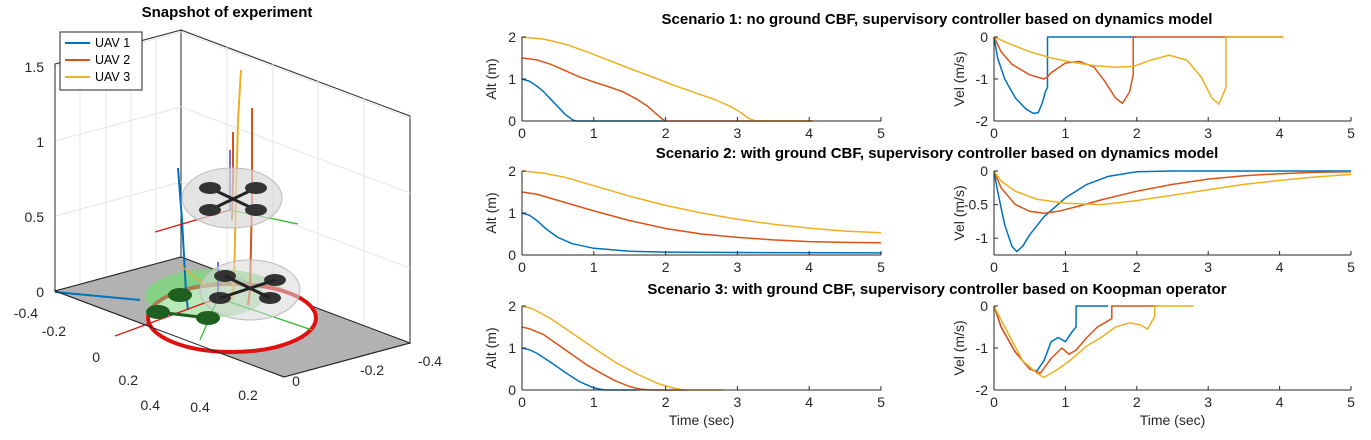 Image resolution: width=1371 pixels, height=440 pixels. Describe the element at coordinates (1173, 420) in the screenshot. I see `x-axis-label: Time (sec)` at that location.